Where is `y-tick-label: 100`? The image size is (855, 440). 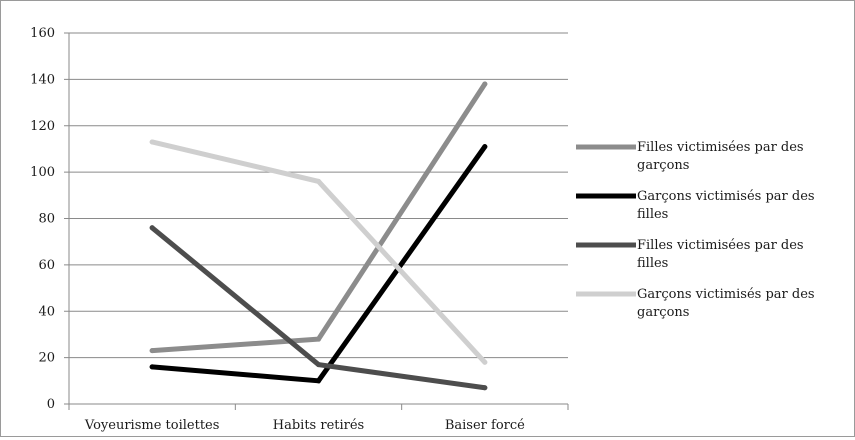 y-tick-label: 100 is located at coordinates (42, 172).